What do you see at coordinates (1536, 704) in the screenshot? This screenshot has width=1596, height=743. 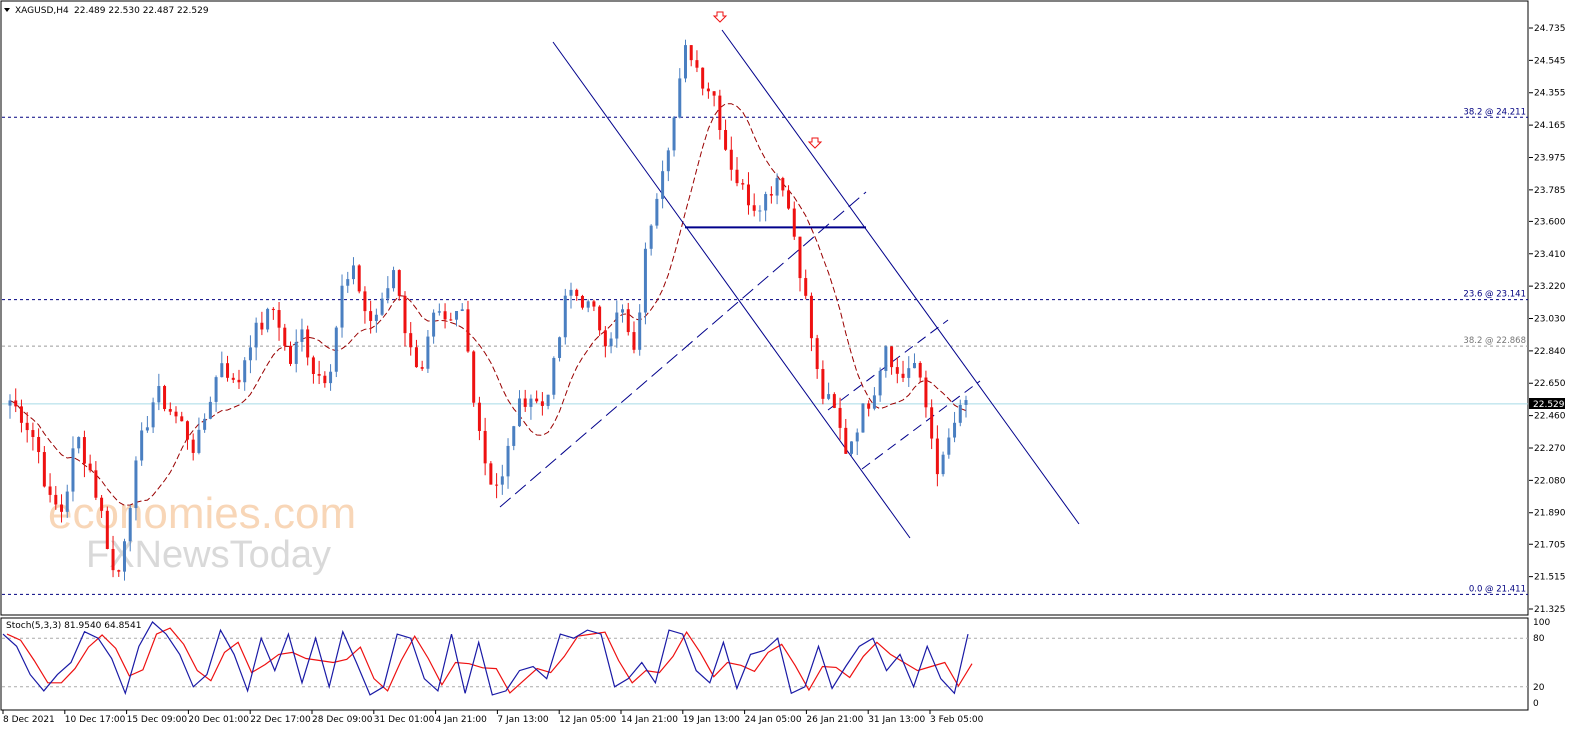 I see `stoch-tick-label: 0` at bounding box center [1536, 704].